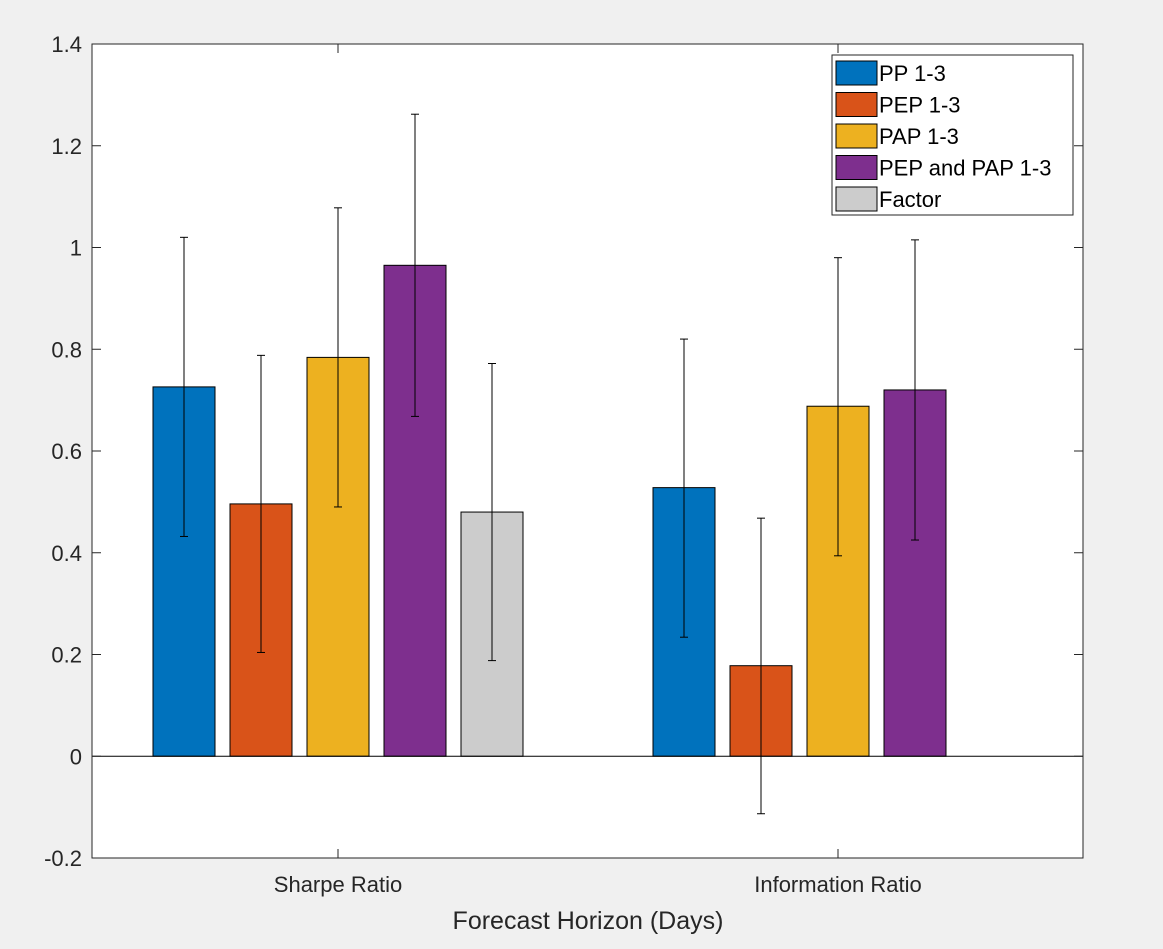 This screenshot has width=1163, height=949. I want to click on legend-label: PP 1-3, so click(912, 73).